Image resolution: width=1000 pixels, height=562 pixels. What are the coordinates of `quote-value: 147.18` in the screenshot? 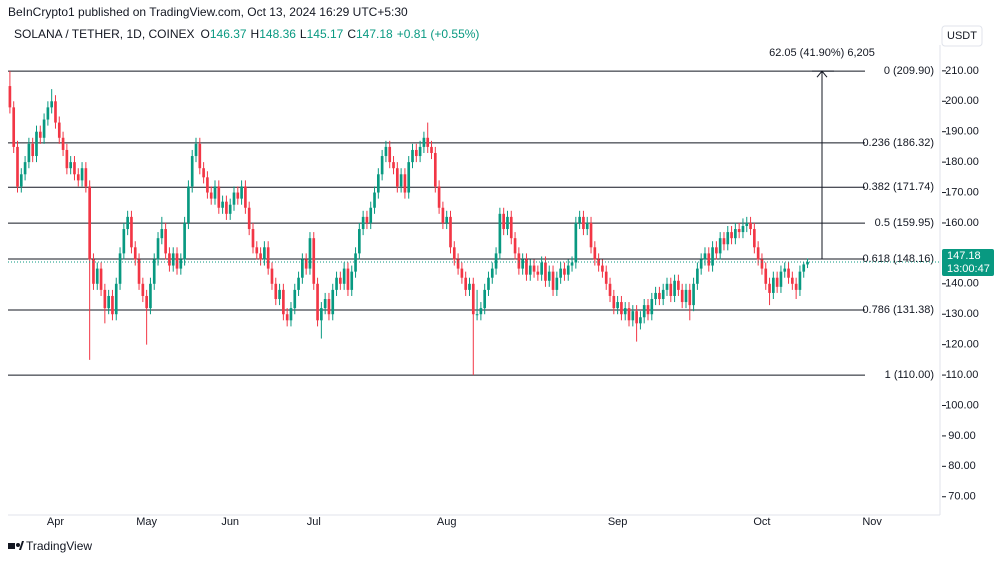 It's located at (374, 34).